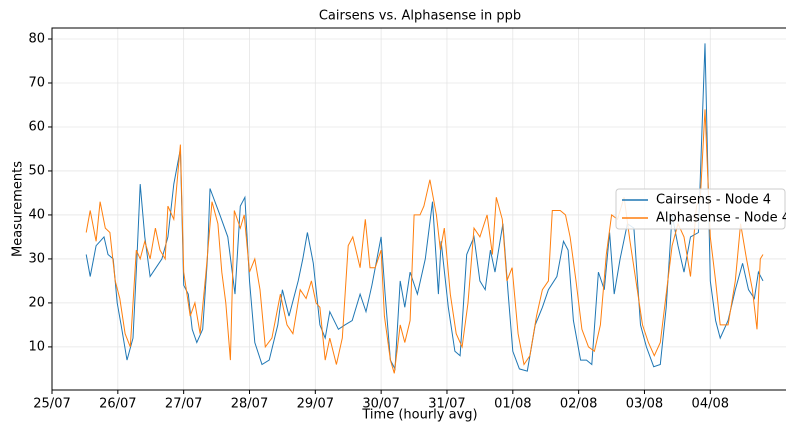  I want to click on x-tick-label: 25/07, so click(51, 404).